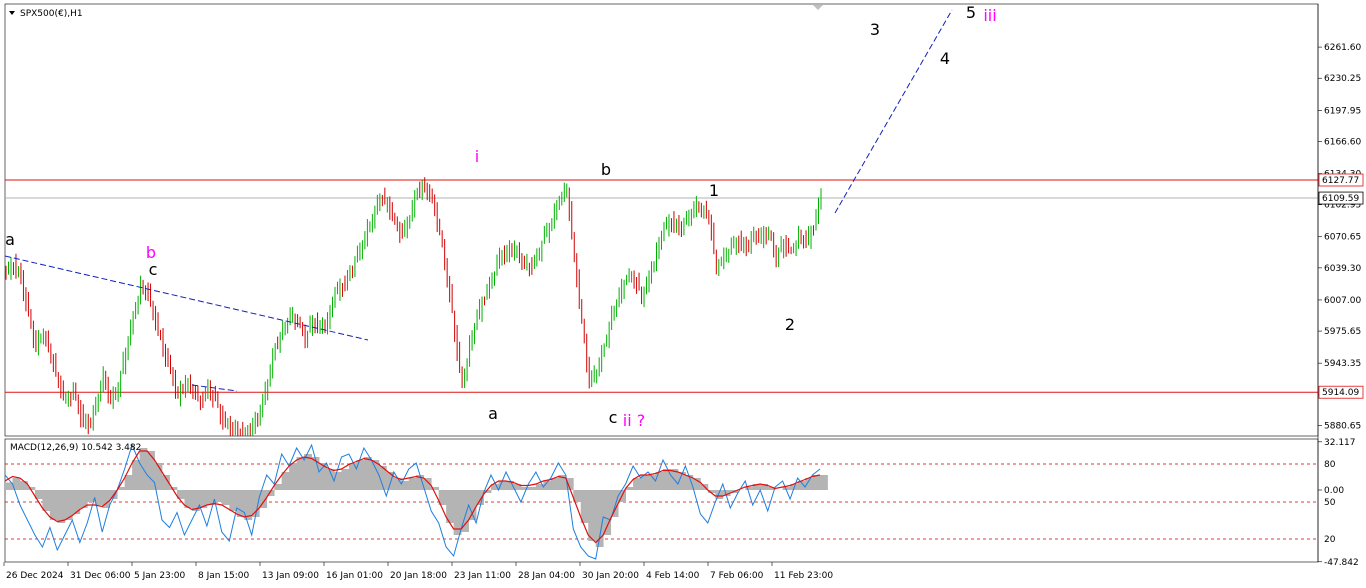  What do you see at coordinates (477, 156) in the screenshot?
I see `wave-label: i` at bounding box center [477, 156].